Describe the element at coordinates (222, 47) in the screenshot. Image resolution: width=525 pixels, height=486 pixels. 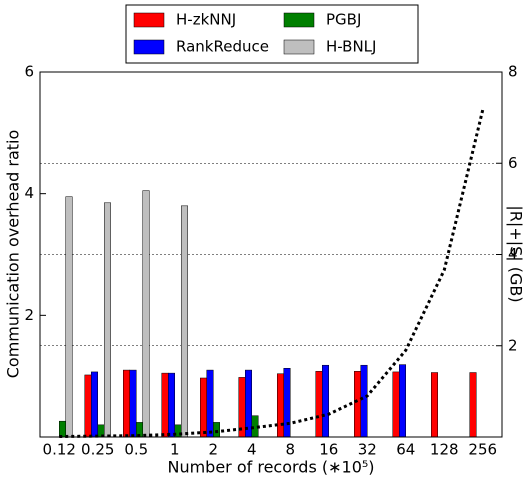
I see `legend-label: RankReduce` at that location.